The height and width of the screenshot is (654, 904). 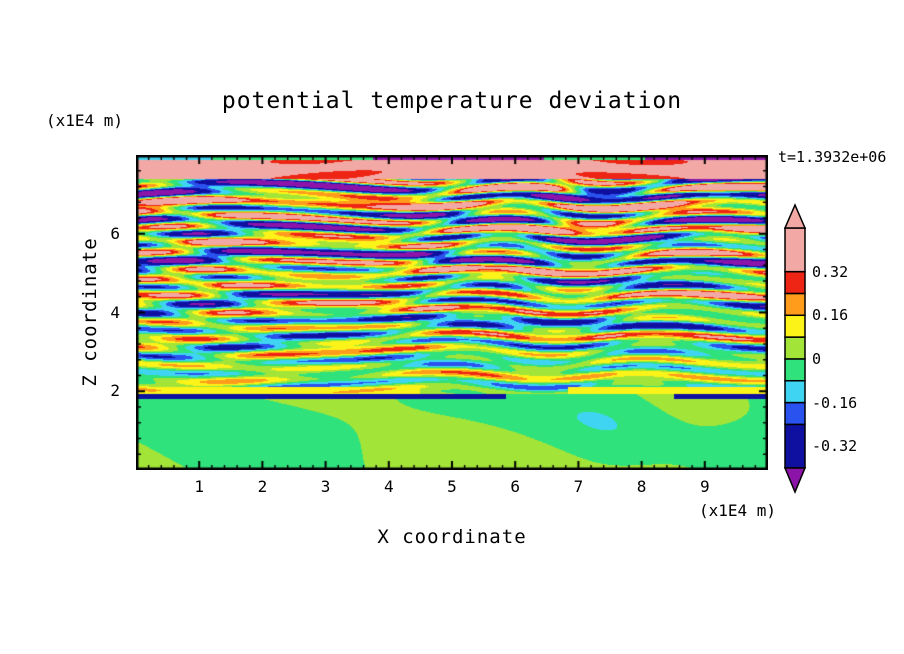 I want to click on colorbar, so click(x=795, y=348).